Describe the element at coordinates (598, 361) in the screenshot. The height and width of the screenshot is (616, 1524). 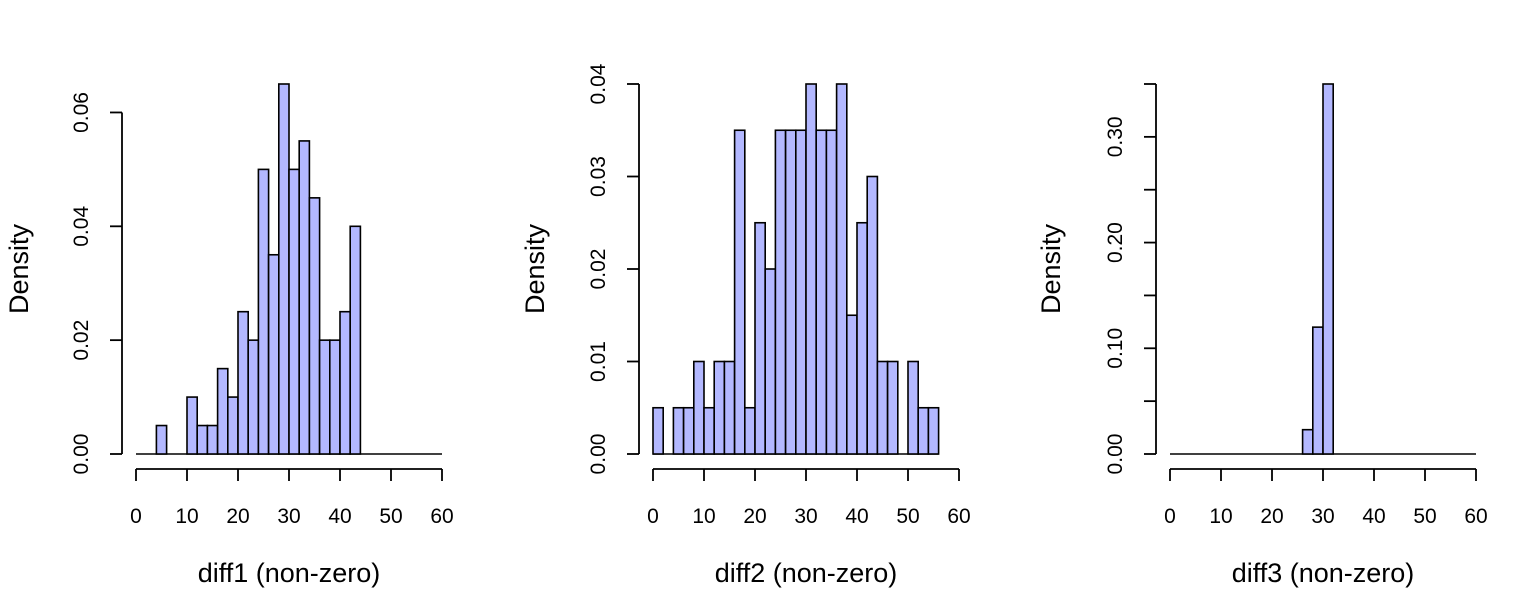
I see `y-tick-label: 0.01` at that location.